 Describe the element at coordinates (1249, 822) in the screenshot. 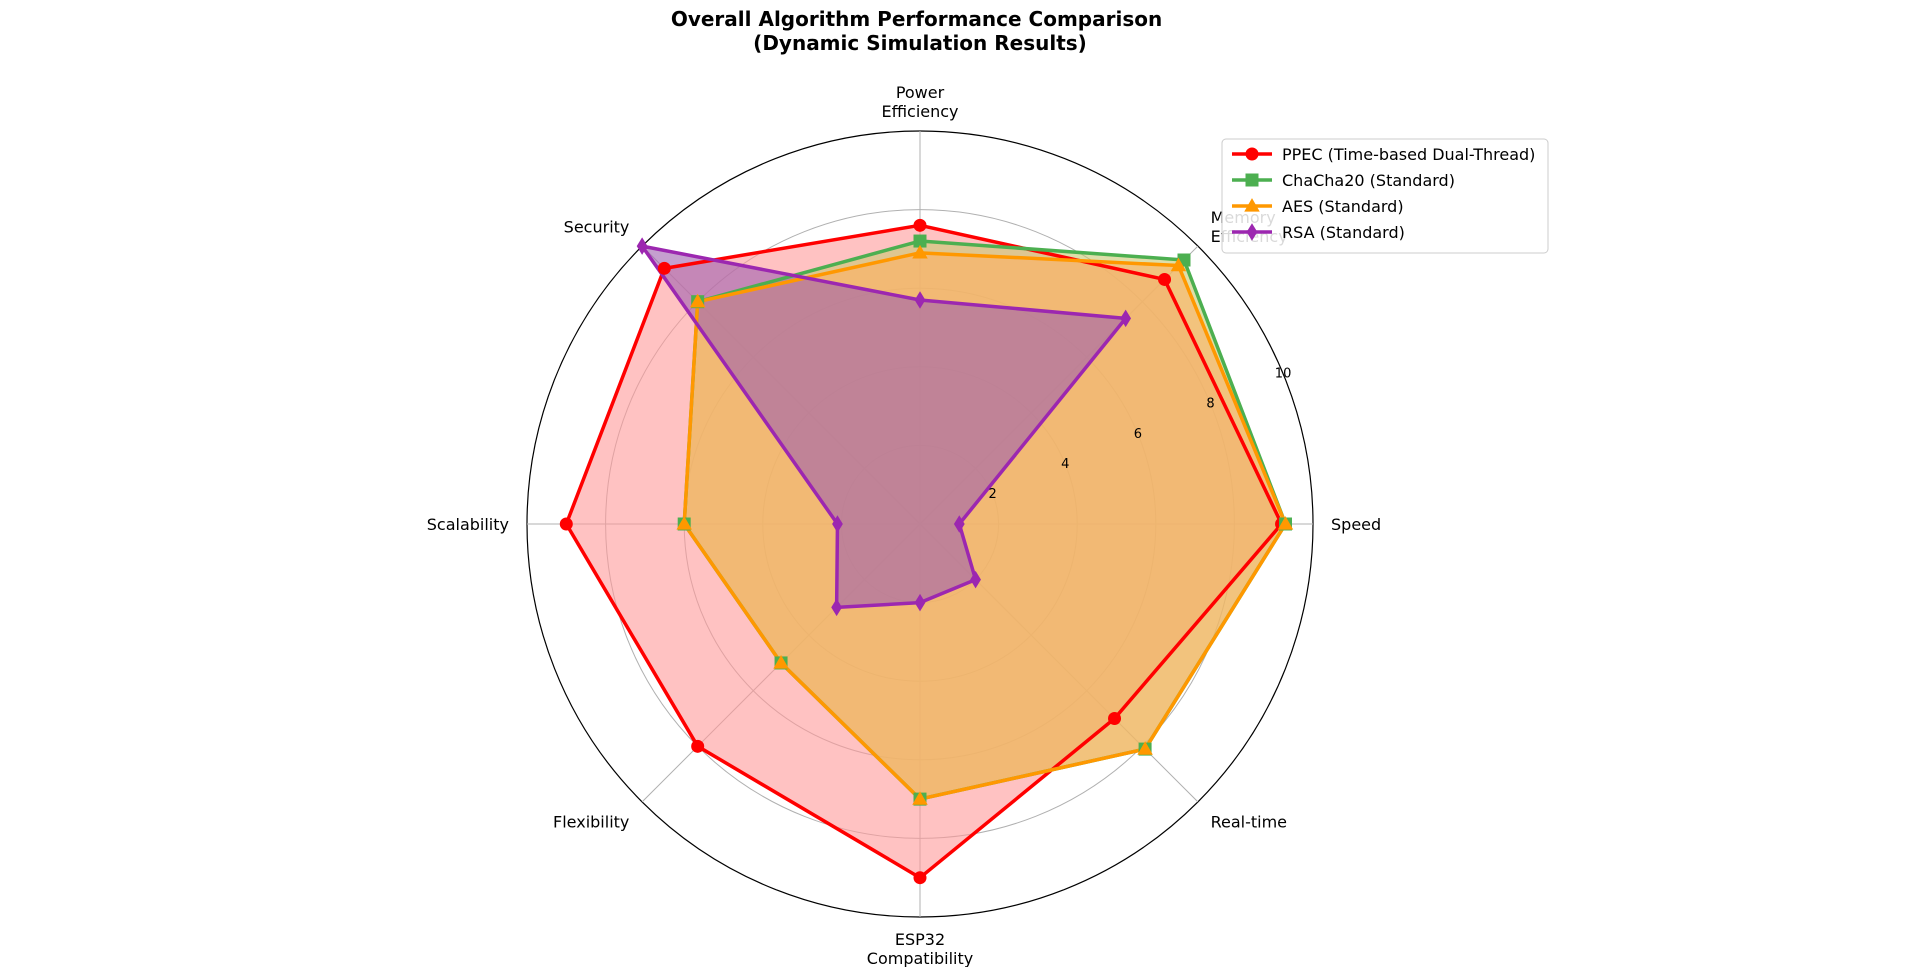

I see `axis-label-7: Real-time` at that location.